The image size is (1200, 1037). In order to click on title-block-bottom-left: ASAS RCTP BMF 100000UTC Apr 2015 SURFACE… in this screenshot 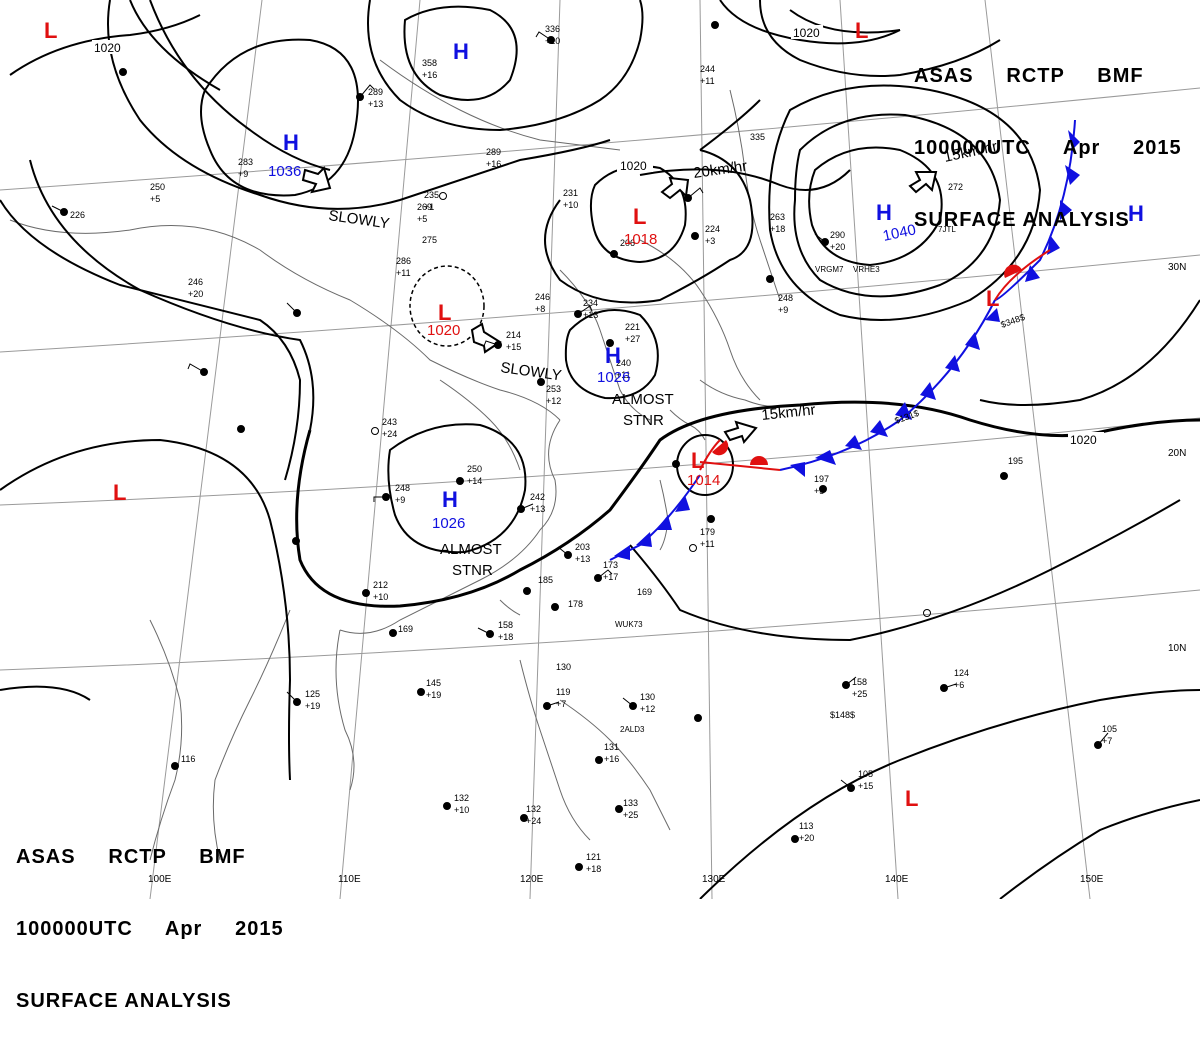, I will do `click(150, 917)`.